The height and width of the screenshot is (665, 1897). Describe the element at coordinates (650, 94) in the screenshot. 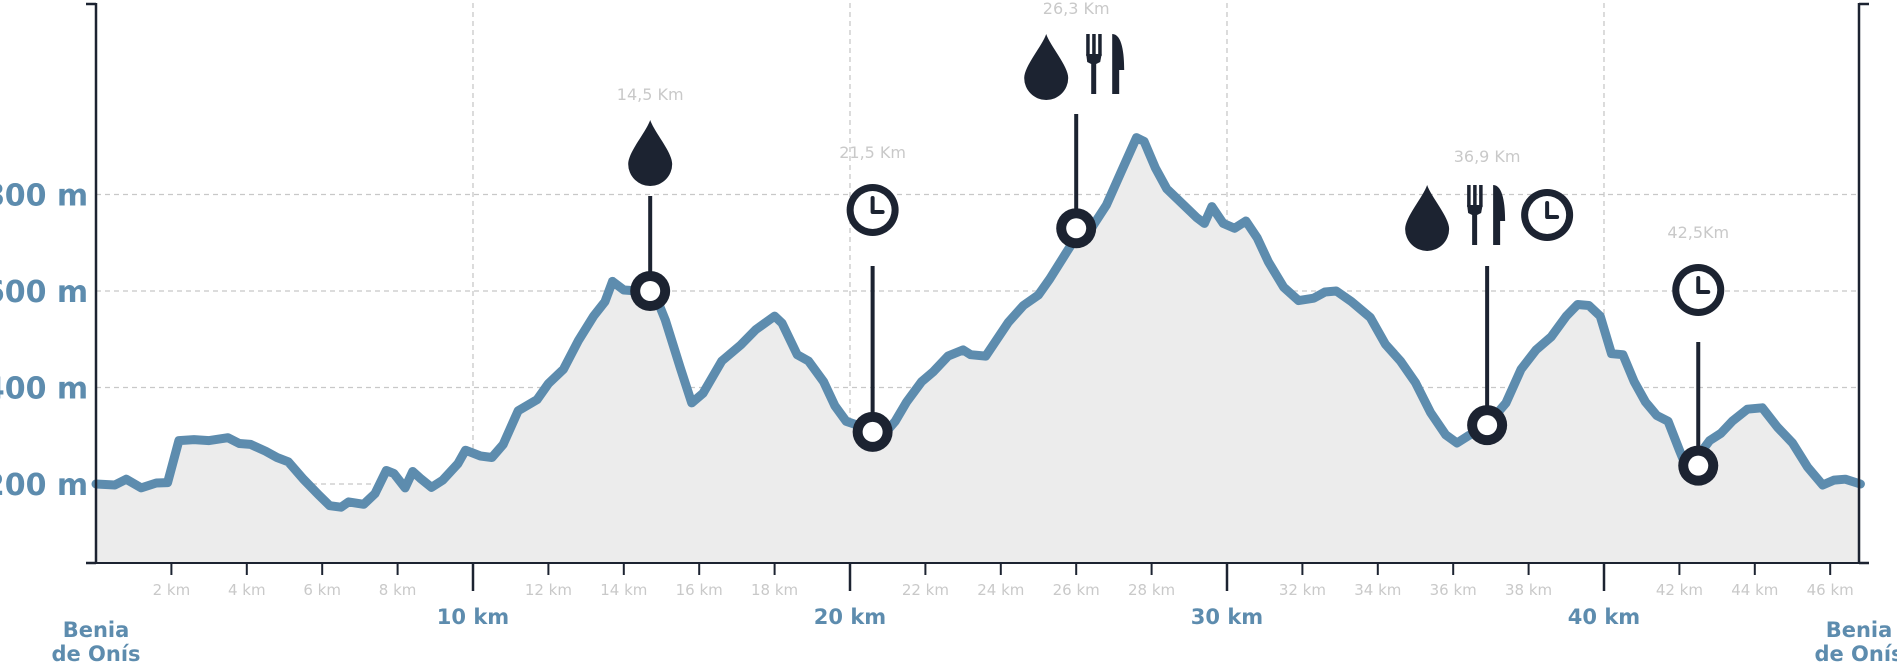

I see `waypoint-km-label: 14,5 Km` at that location.